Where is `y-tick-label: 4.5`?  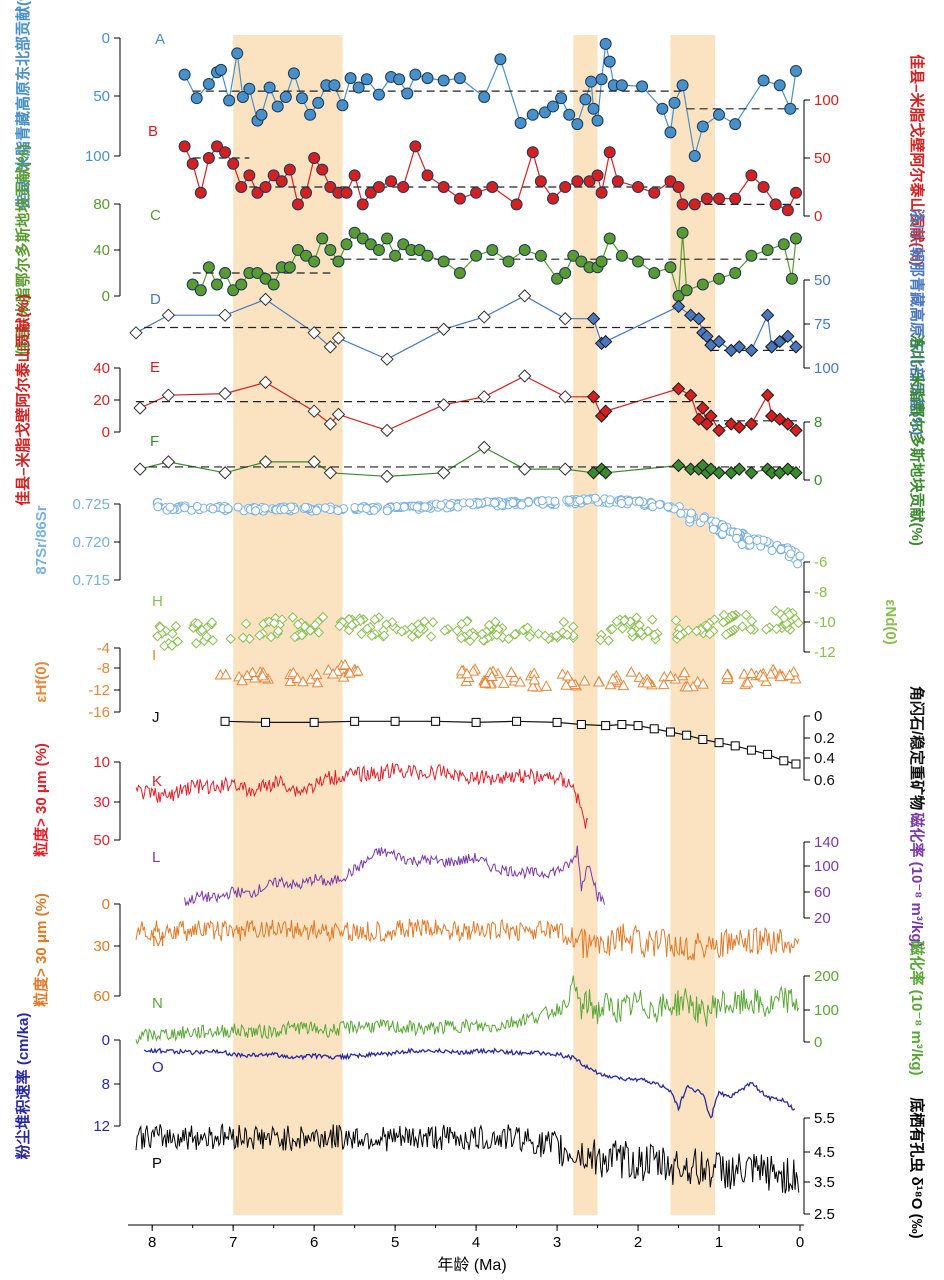 y-tick-label: 4.5 is located at coordinates (824, 1152).